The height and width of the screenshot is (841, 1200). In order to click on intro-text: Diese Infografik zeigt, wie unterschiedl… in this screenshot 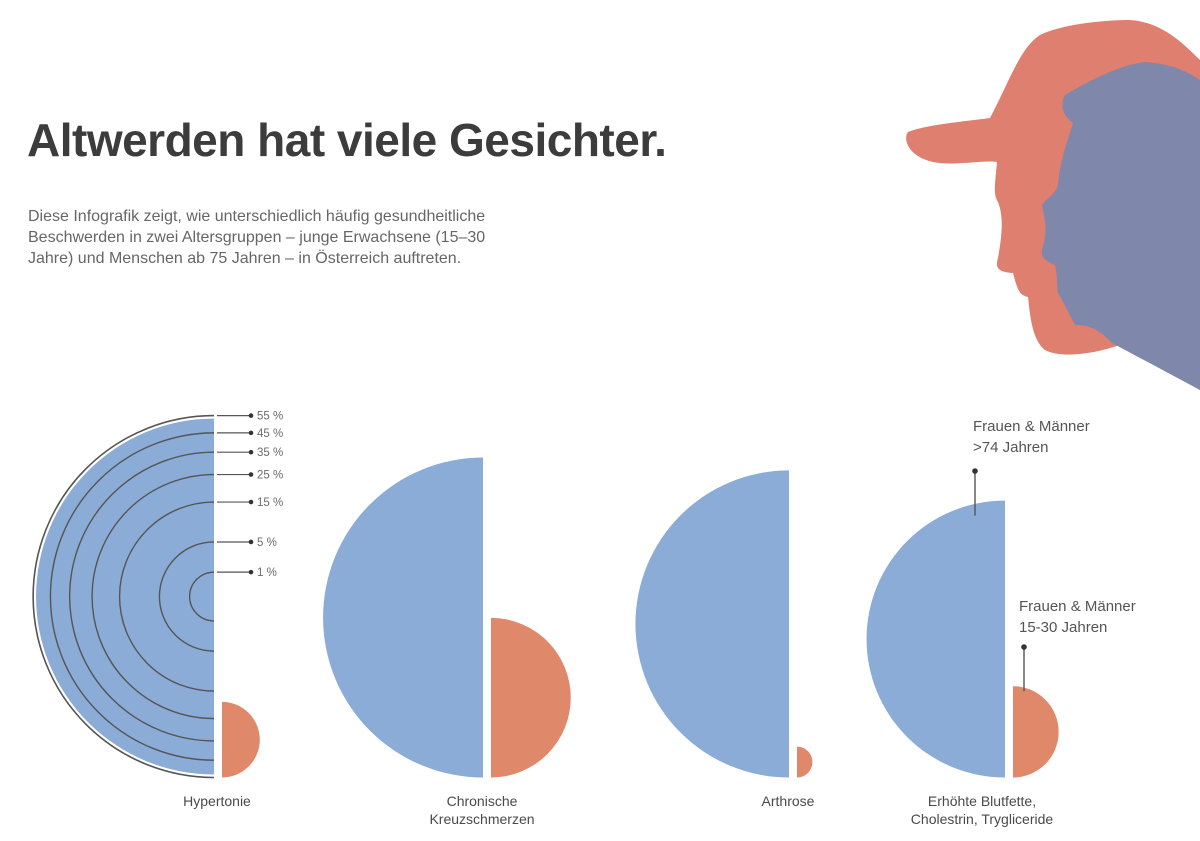, I will do `click(257, 237)`.